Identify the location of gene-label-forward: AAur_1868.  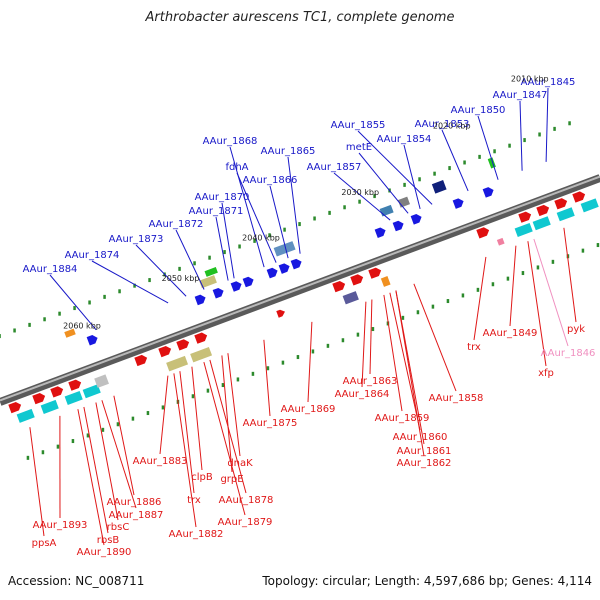
(230, 141).